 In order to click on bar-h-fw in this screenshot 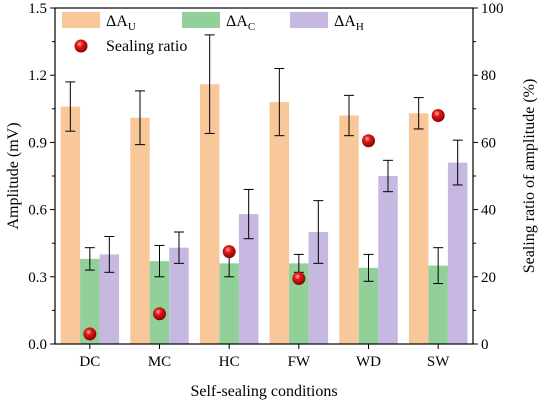, I will do `click(318, 288)`.